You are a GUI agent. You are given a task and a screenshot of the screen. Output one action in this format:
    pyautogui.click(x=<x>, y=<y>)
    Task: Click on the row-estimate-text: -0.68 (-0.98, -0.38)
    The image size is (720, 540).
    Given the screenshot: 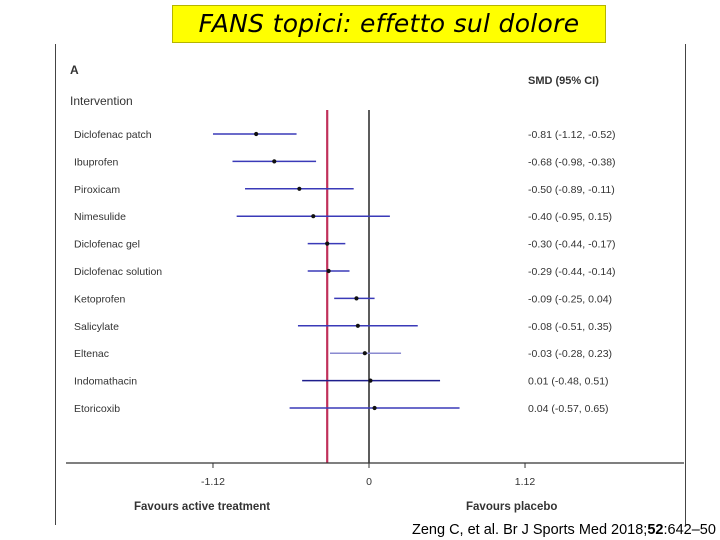 What is the action you would take?
    pyautogui.click(x=572, y=162)
    